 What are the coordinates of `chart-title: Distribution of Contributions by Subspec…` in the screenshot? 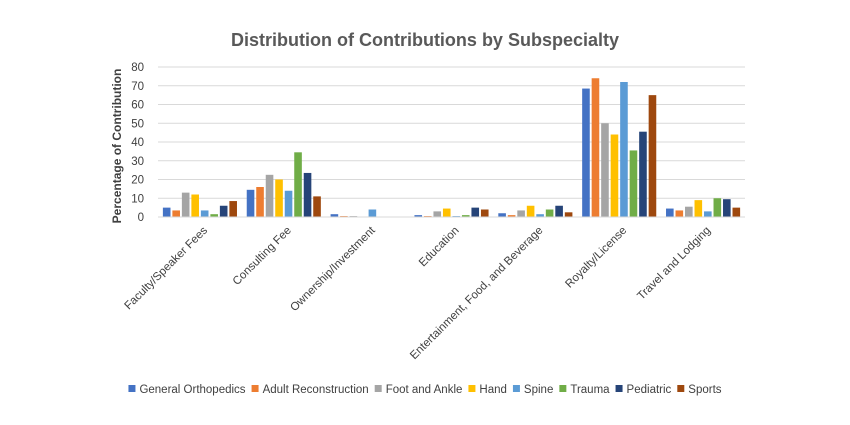 It's located at (425, 40).